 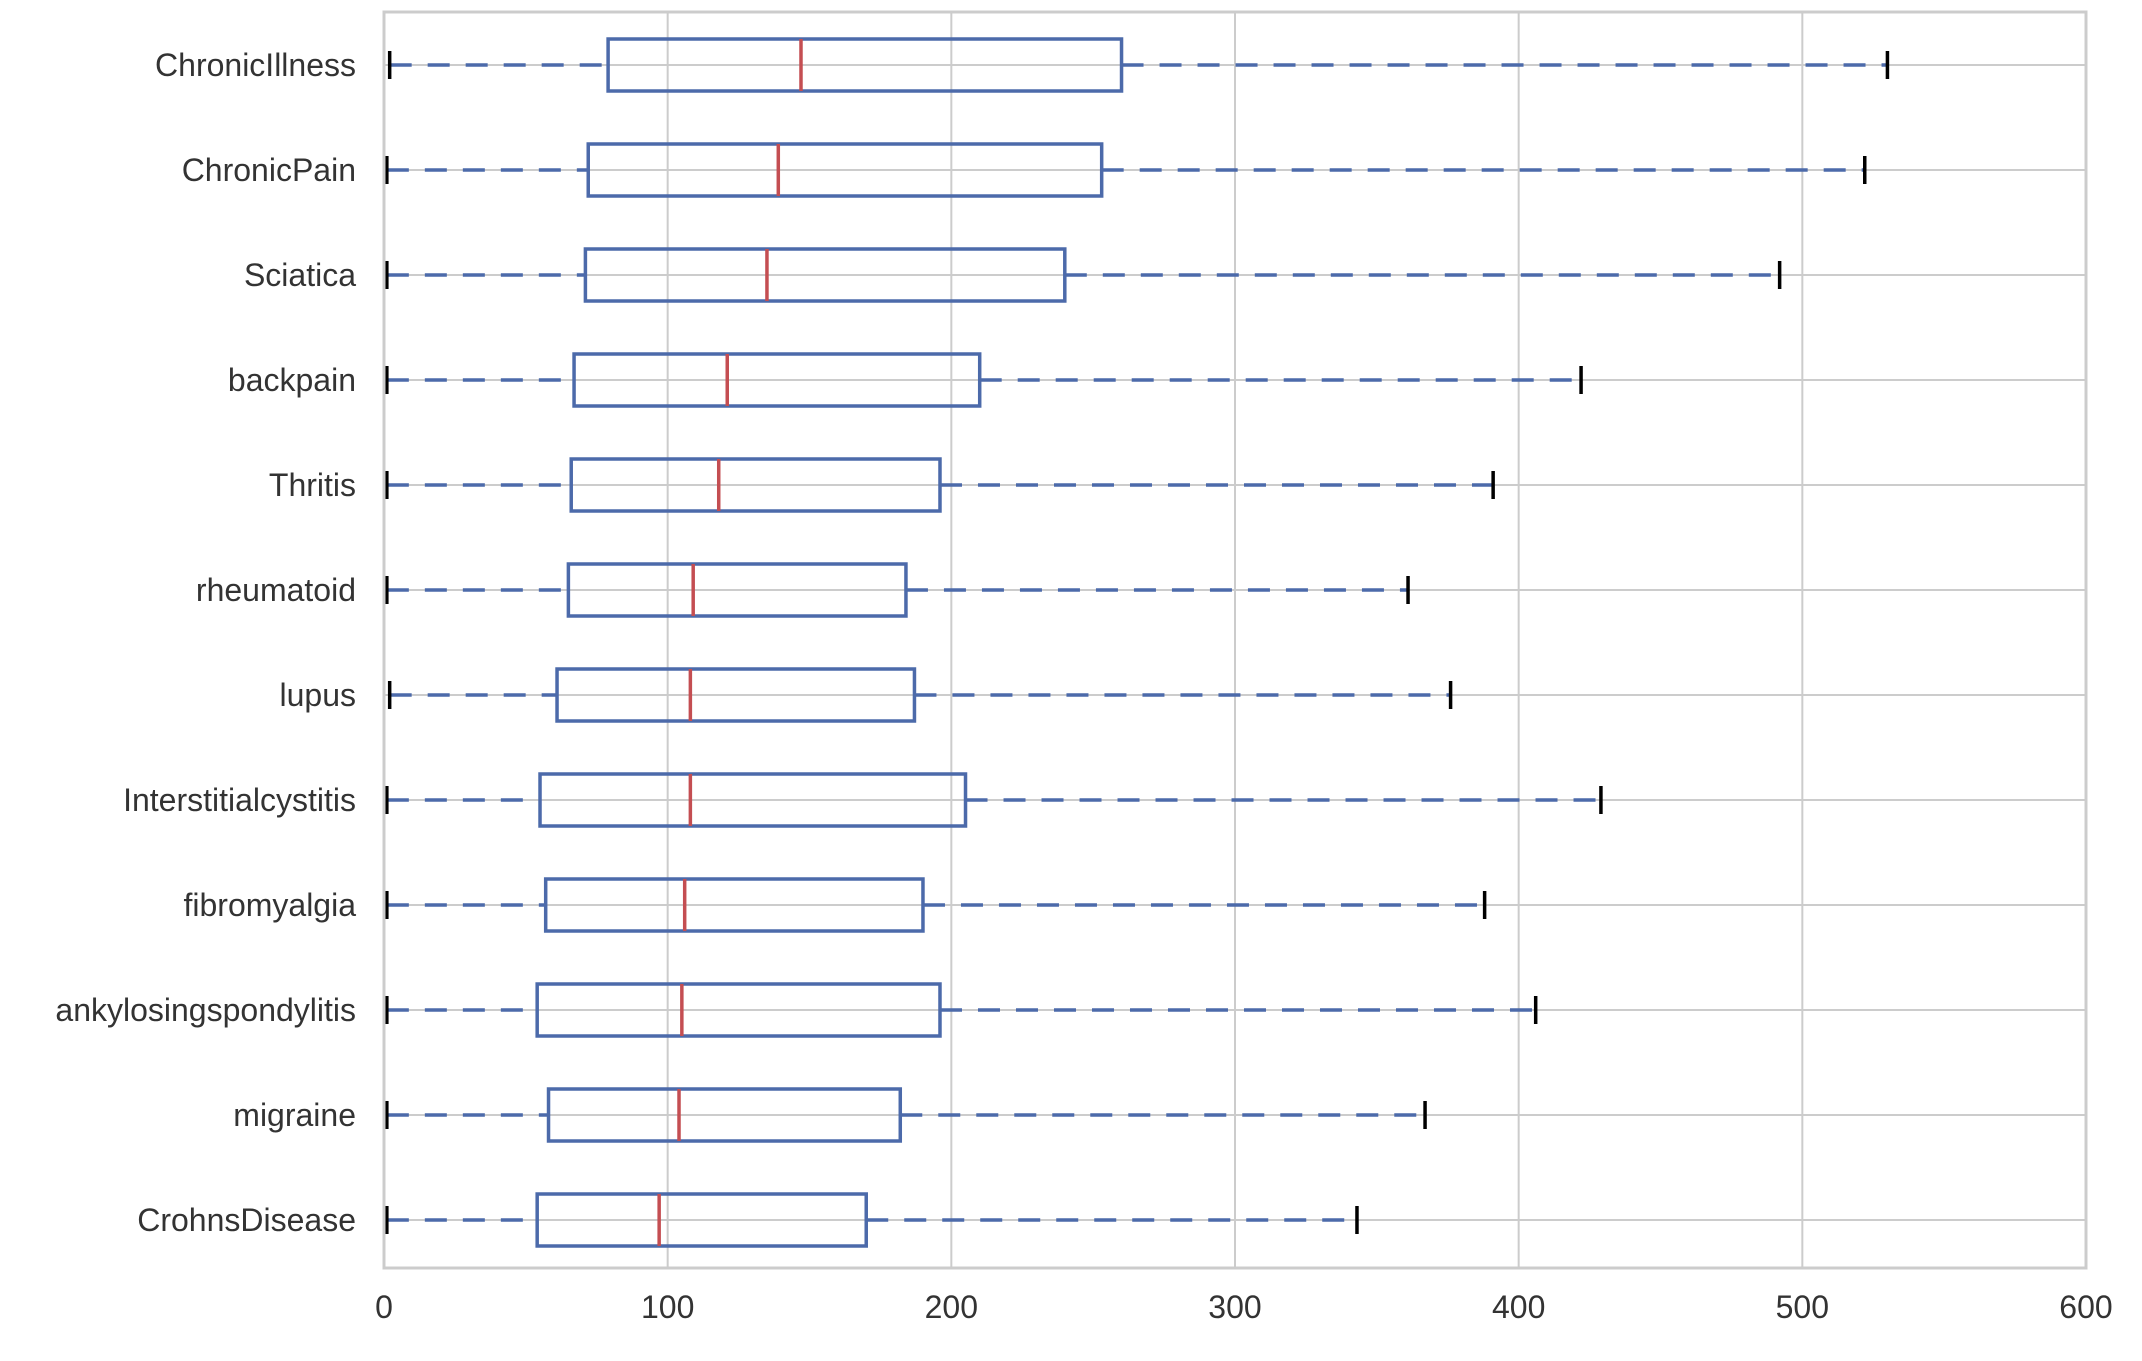 I want to click on y-tick-label: Thritis, so click(x=312, y=485).